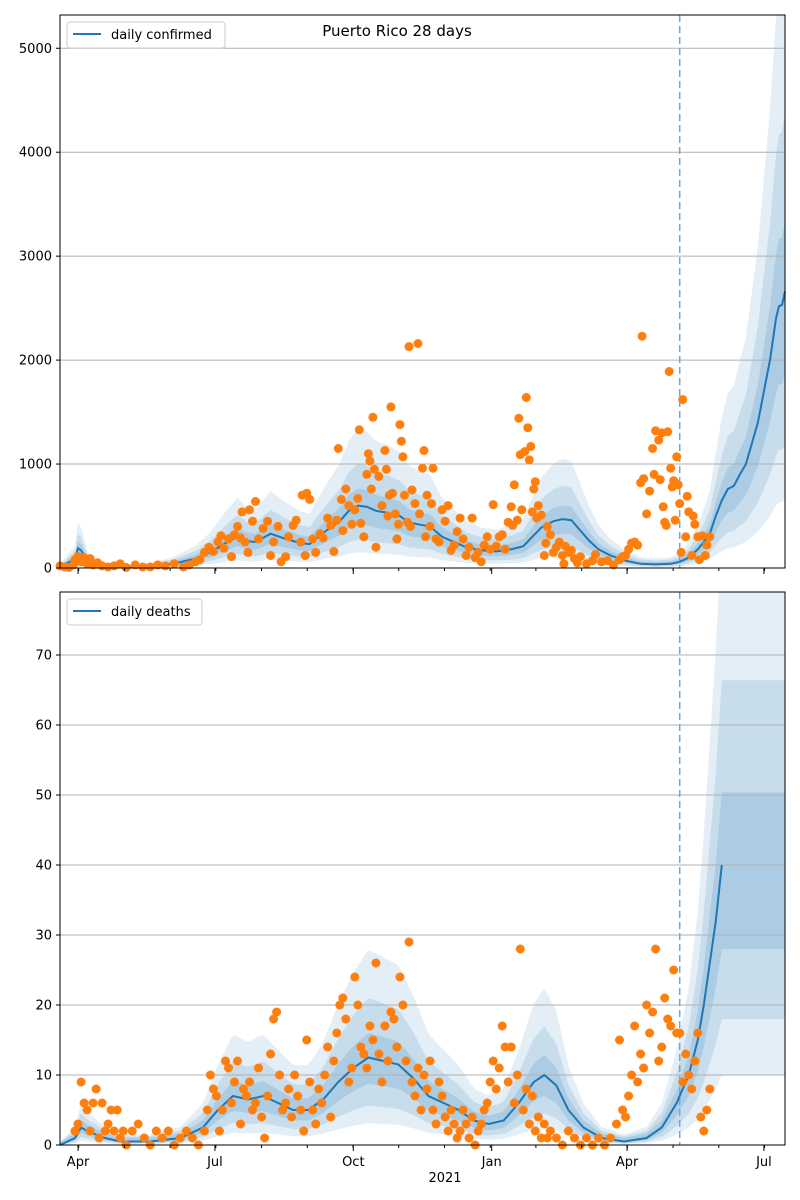 This screenshot has height=1200, width=800. Describe the element at coordinates (161, 35) in the screenshot. I see `legend-label-confirmed: daily confirmed` at that location.